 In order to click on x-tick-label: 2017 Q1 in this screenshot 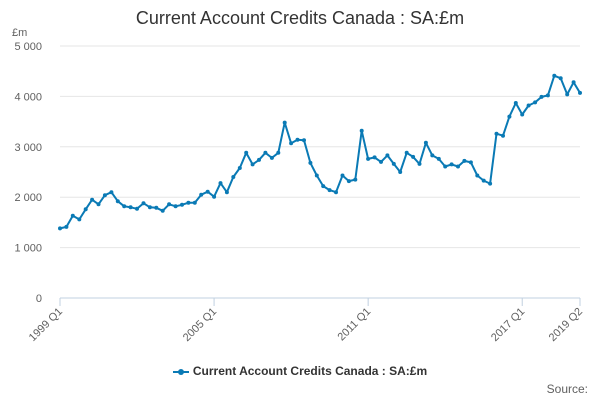, I will do `click(508, 325)`.